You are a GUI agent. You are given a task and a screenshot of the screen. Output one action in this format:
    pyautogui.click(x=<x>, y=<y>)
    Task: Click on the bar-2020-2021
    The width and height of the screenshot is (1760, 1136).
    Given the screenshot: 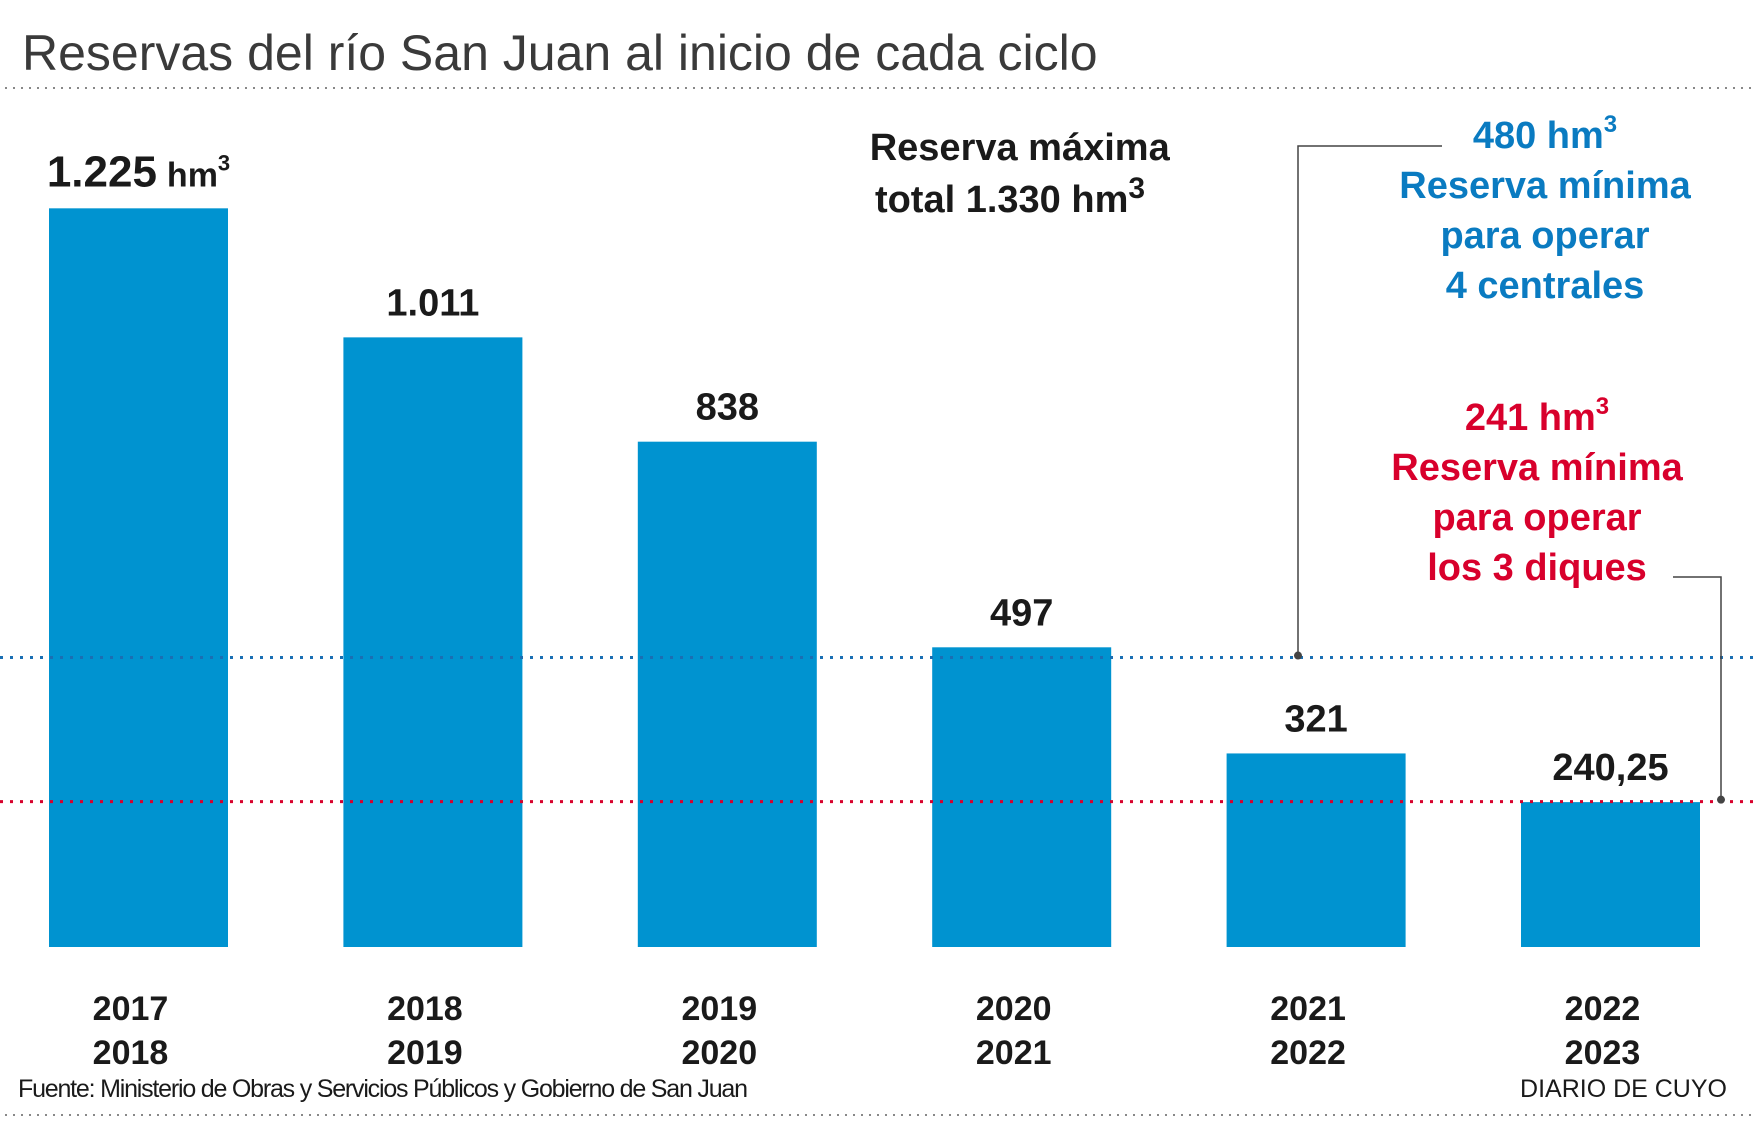 What is the action you would take?
    pyautogui.click(x=1022, y=797)
    